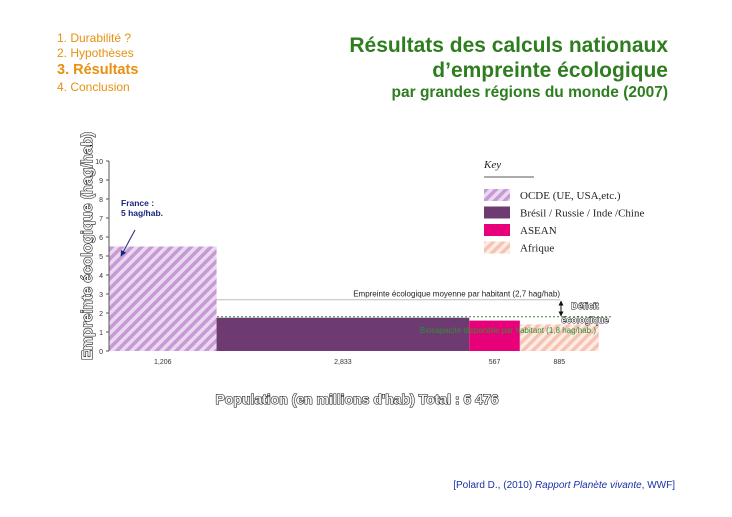 The image size is (732, 517). Describe the element at coordinates (658, 485) in the screenshot. I see `citation-suffix: , WWF]` at that location.